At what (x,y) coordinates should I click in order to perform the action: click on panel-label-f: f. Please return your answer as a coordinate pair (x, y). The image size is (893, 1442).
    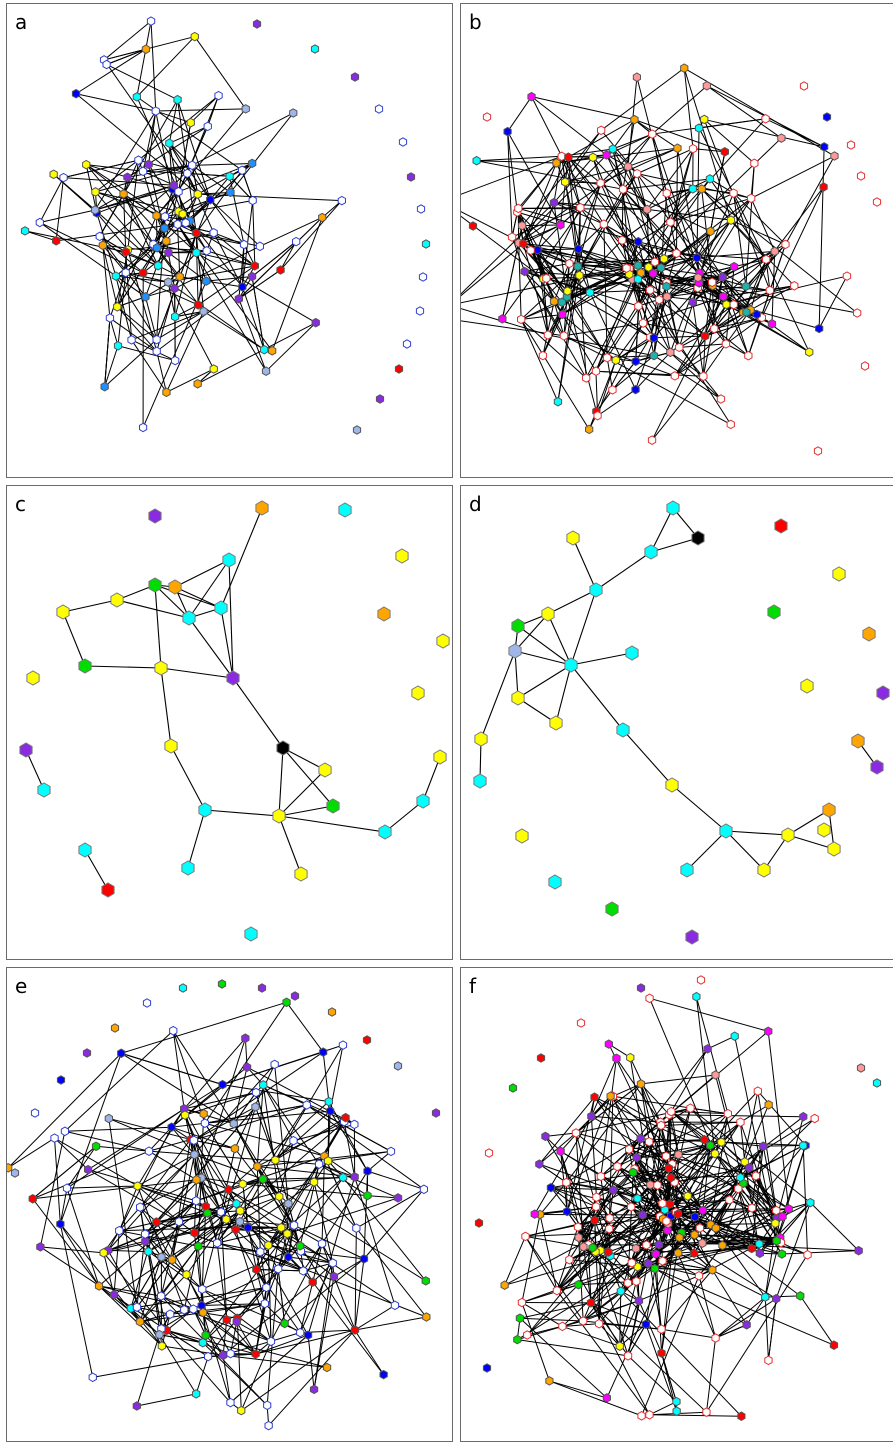
    Looking at the image, I should click on (472, 986).